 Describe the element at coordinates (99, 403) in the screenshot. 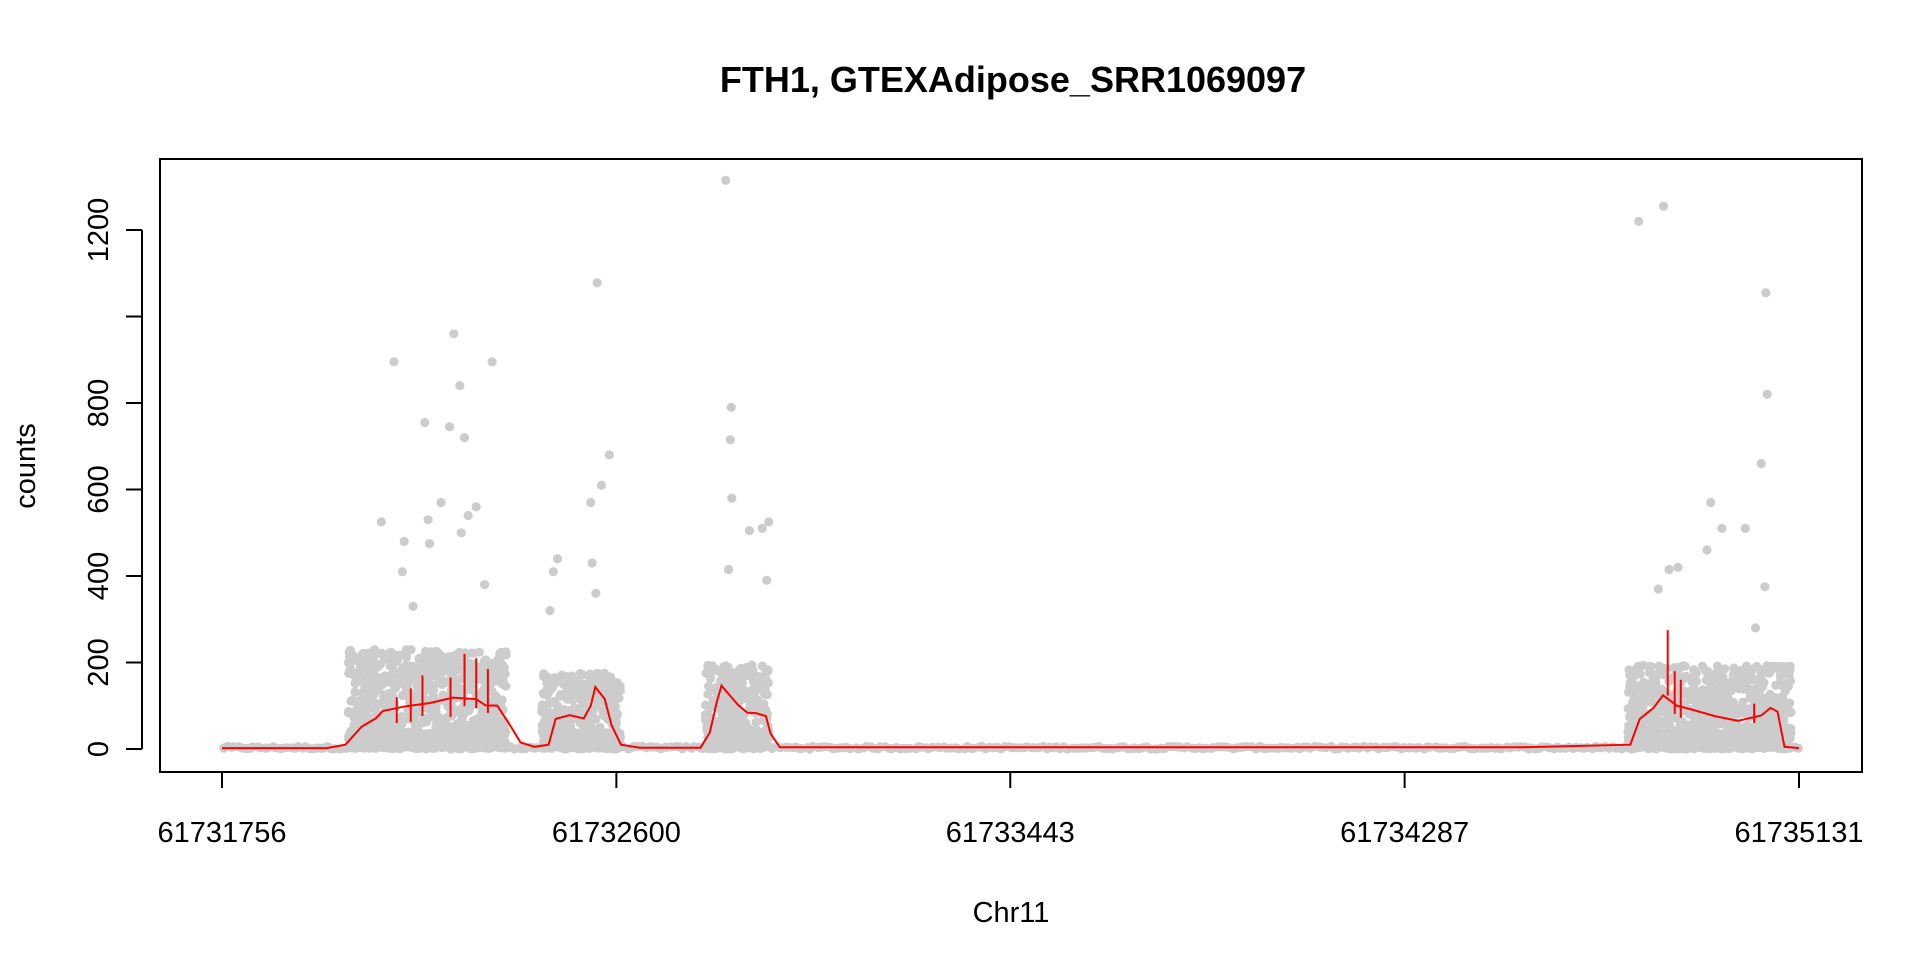

I see `y-tick-label: 800` at that location.